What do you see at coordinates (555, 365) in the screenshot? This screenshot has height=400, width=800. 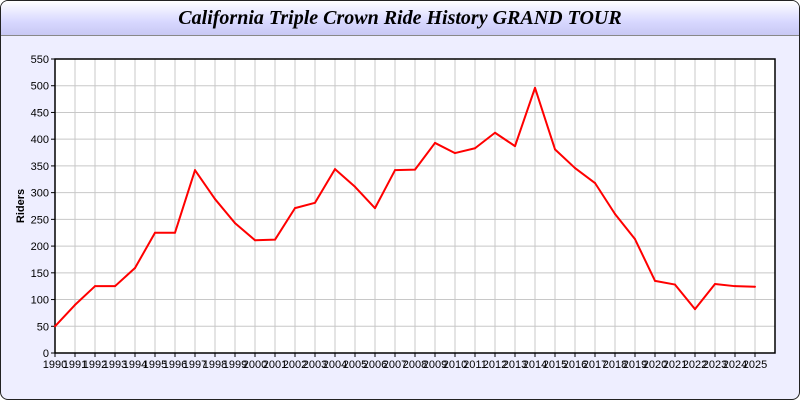 I see `x-tick-label: 2015` at bounding box center [555, 365].